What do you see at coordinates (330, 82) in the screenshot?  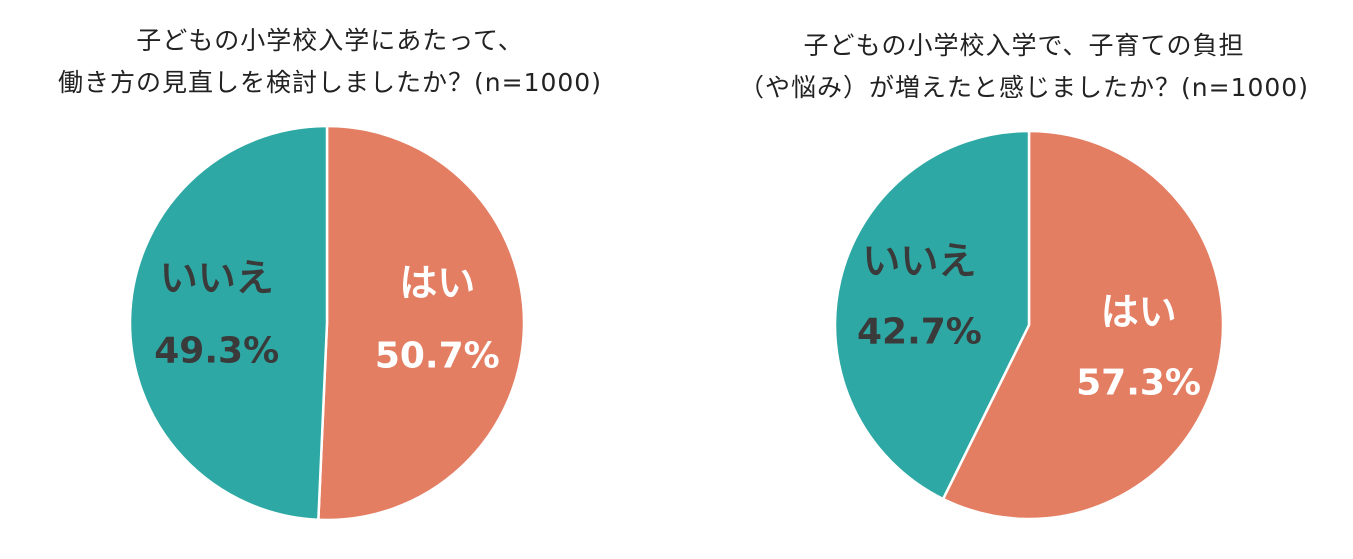 I see `chart-title-line-2: 働き方の見直しを検討しましたか？(n=1000)` at bounding box center [330, 82].